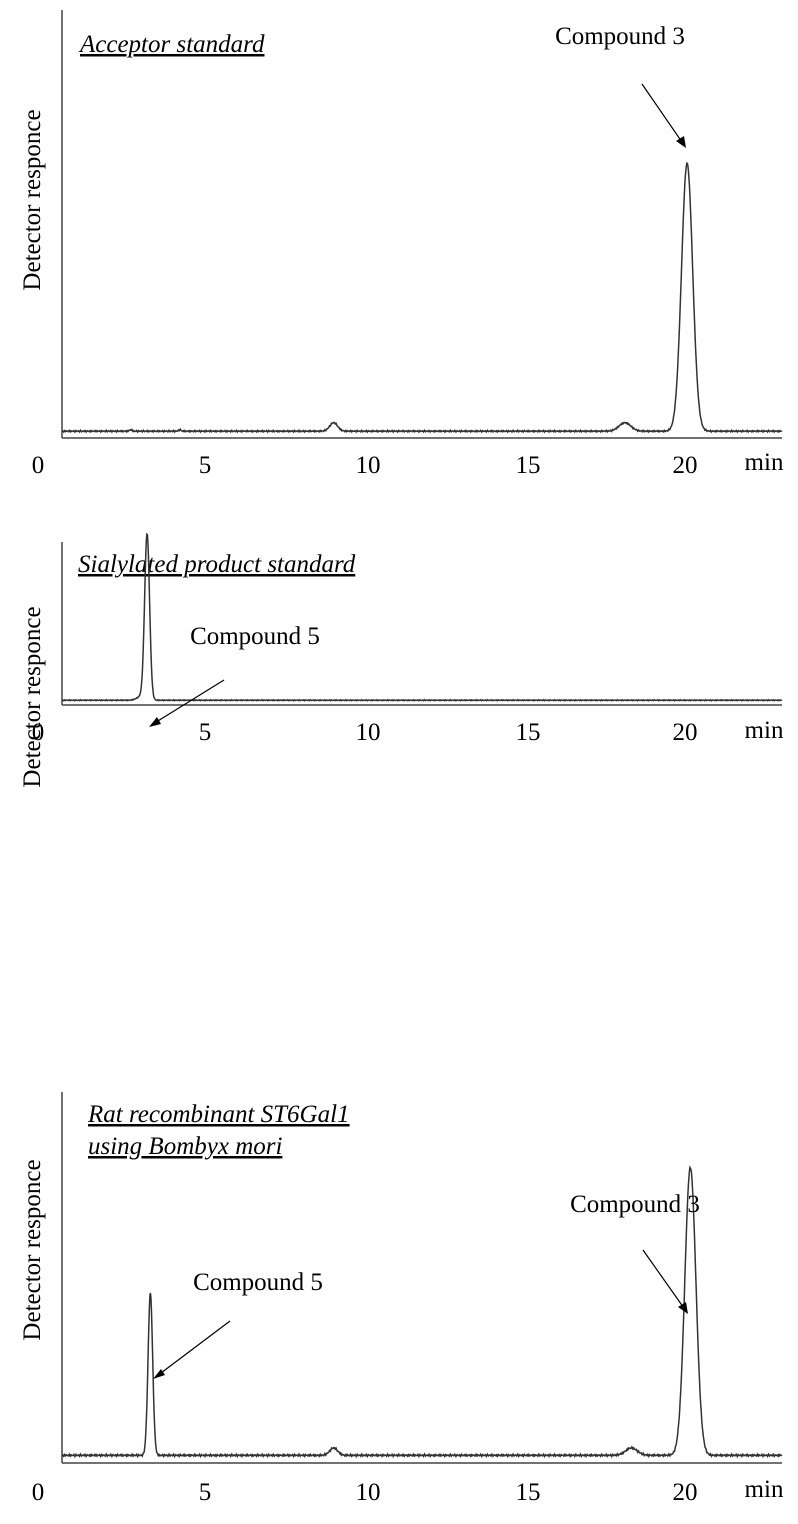  Describe the element at coordinates (171, 44) in the screenshot. I see `chart-title: Acceptor standard` at that location.